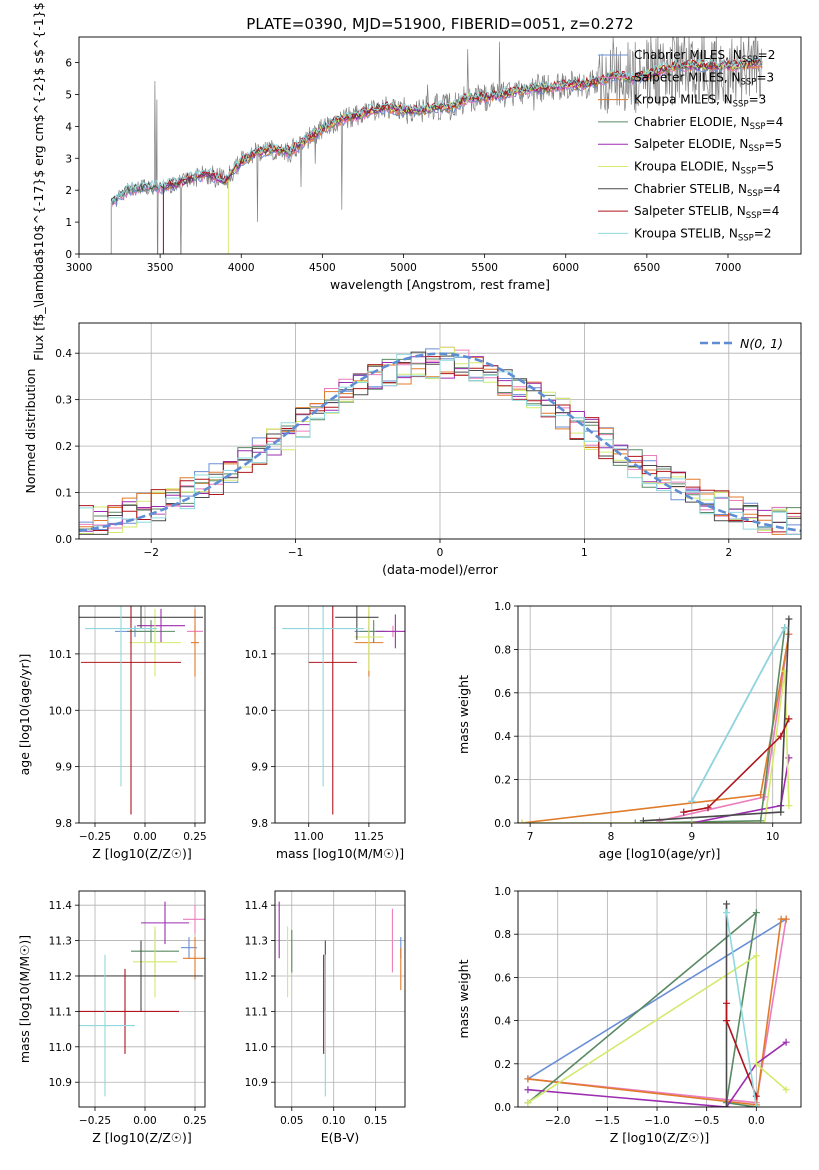 This screenshot has height=1170, width=819. Describe the element at coordinates (63, 401) in the screenshot. I see `y-tick-label: 0.3` at that location.